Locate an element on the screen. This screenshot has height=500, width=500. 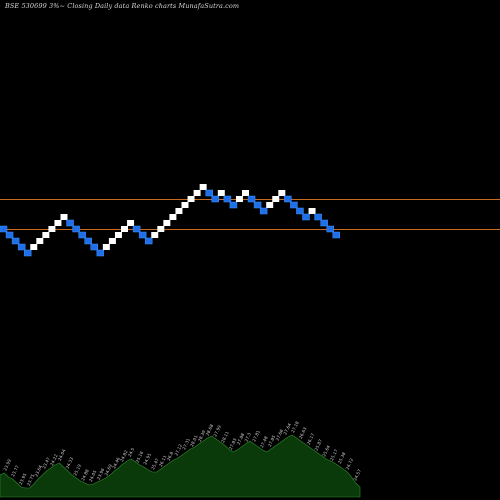
volume-label: 24.5 is located at coordinates (131, 452).